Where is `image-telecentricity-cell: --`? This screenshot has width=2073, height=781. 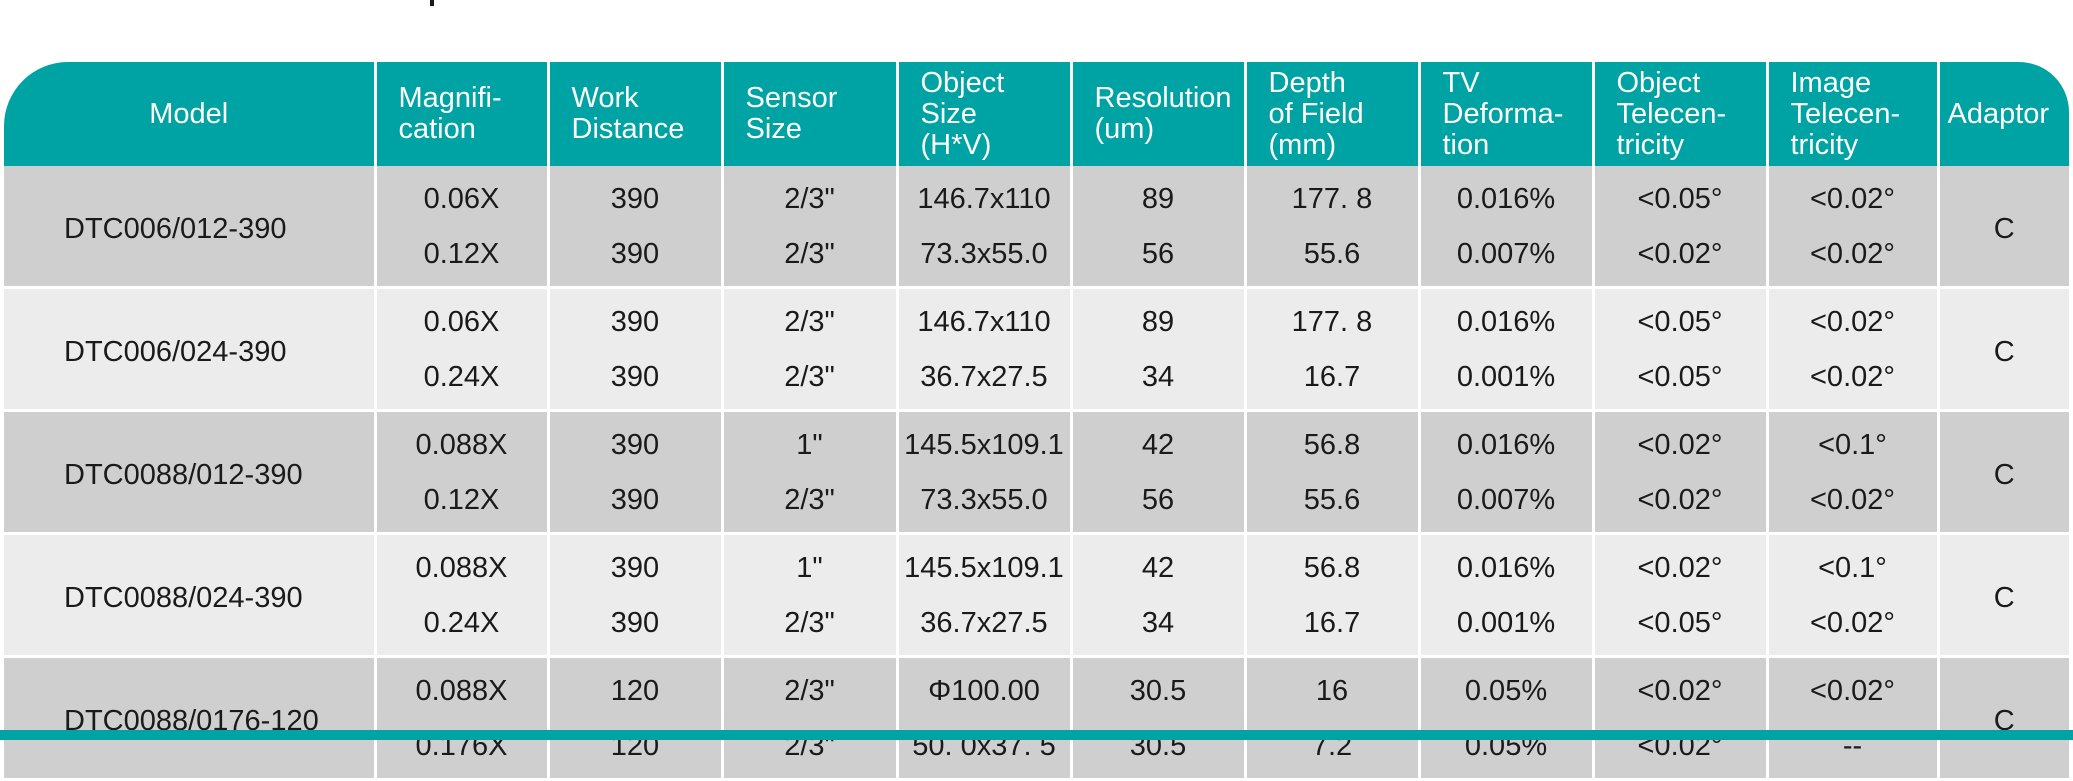 image-telecentricity-cell: -- is located at coordinates (1852, 749).